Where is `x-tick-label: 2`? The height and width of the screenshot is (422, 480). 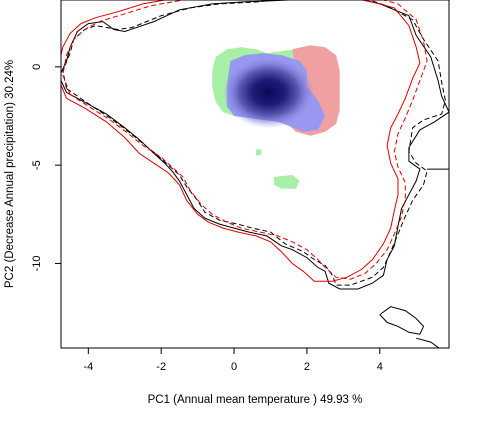 x-tick-label: 2 is located at coordinates (307, 367).